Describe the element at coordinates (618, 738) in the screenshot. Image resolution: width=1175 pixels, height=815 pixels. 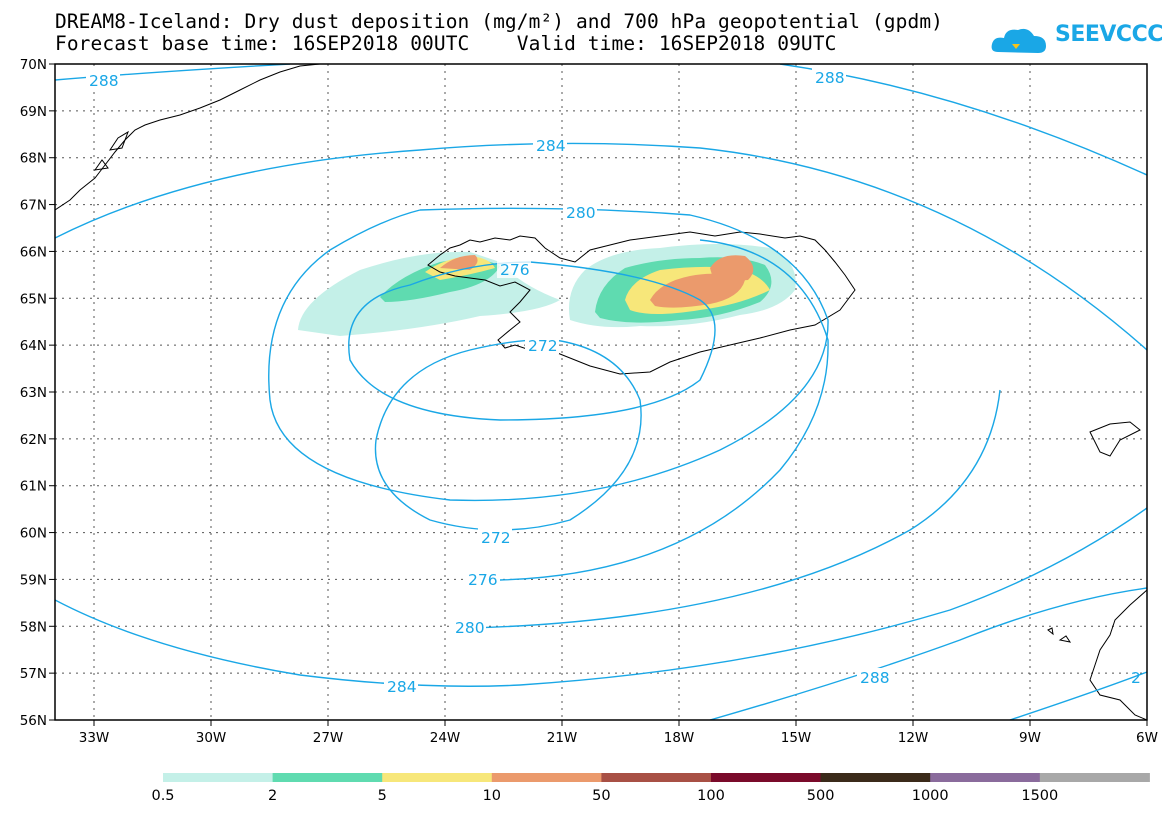
I see `longitude-labels: 33W 30W 27W 24W 21W 18W 15W 12W 9W 6W` at that location.